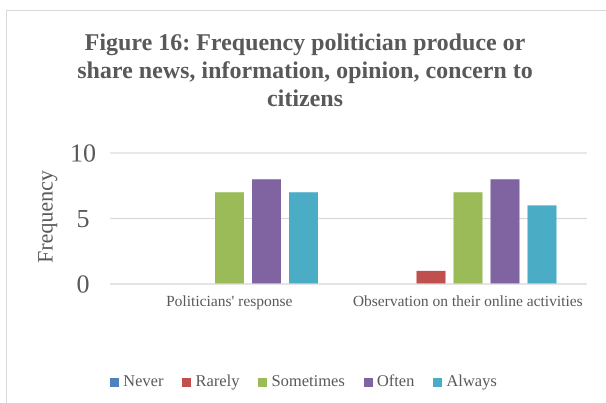  Describe the element at coordinates (471, 380) in the screenshot. I see `legend-label: Always` at that location.